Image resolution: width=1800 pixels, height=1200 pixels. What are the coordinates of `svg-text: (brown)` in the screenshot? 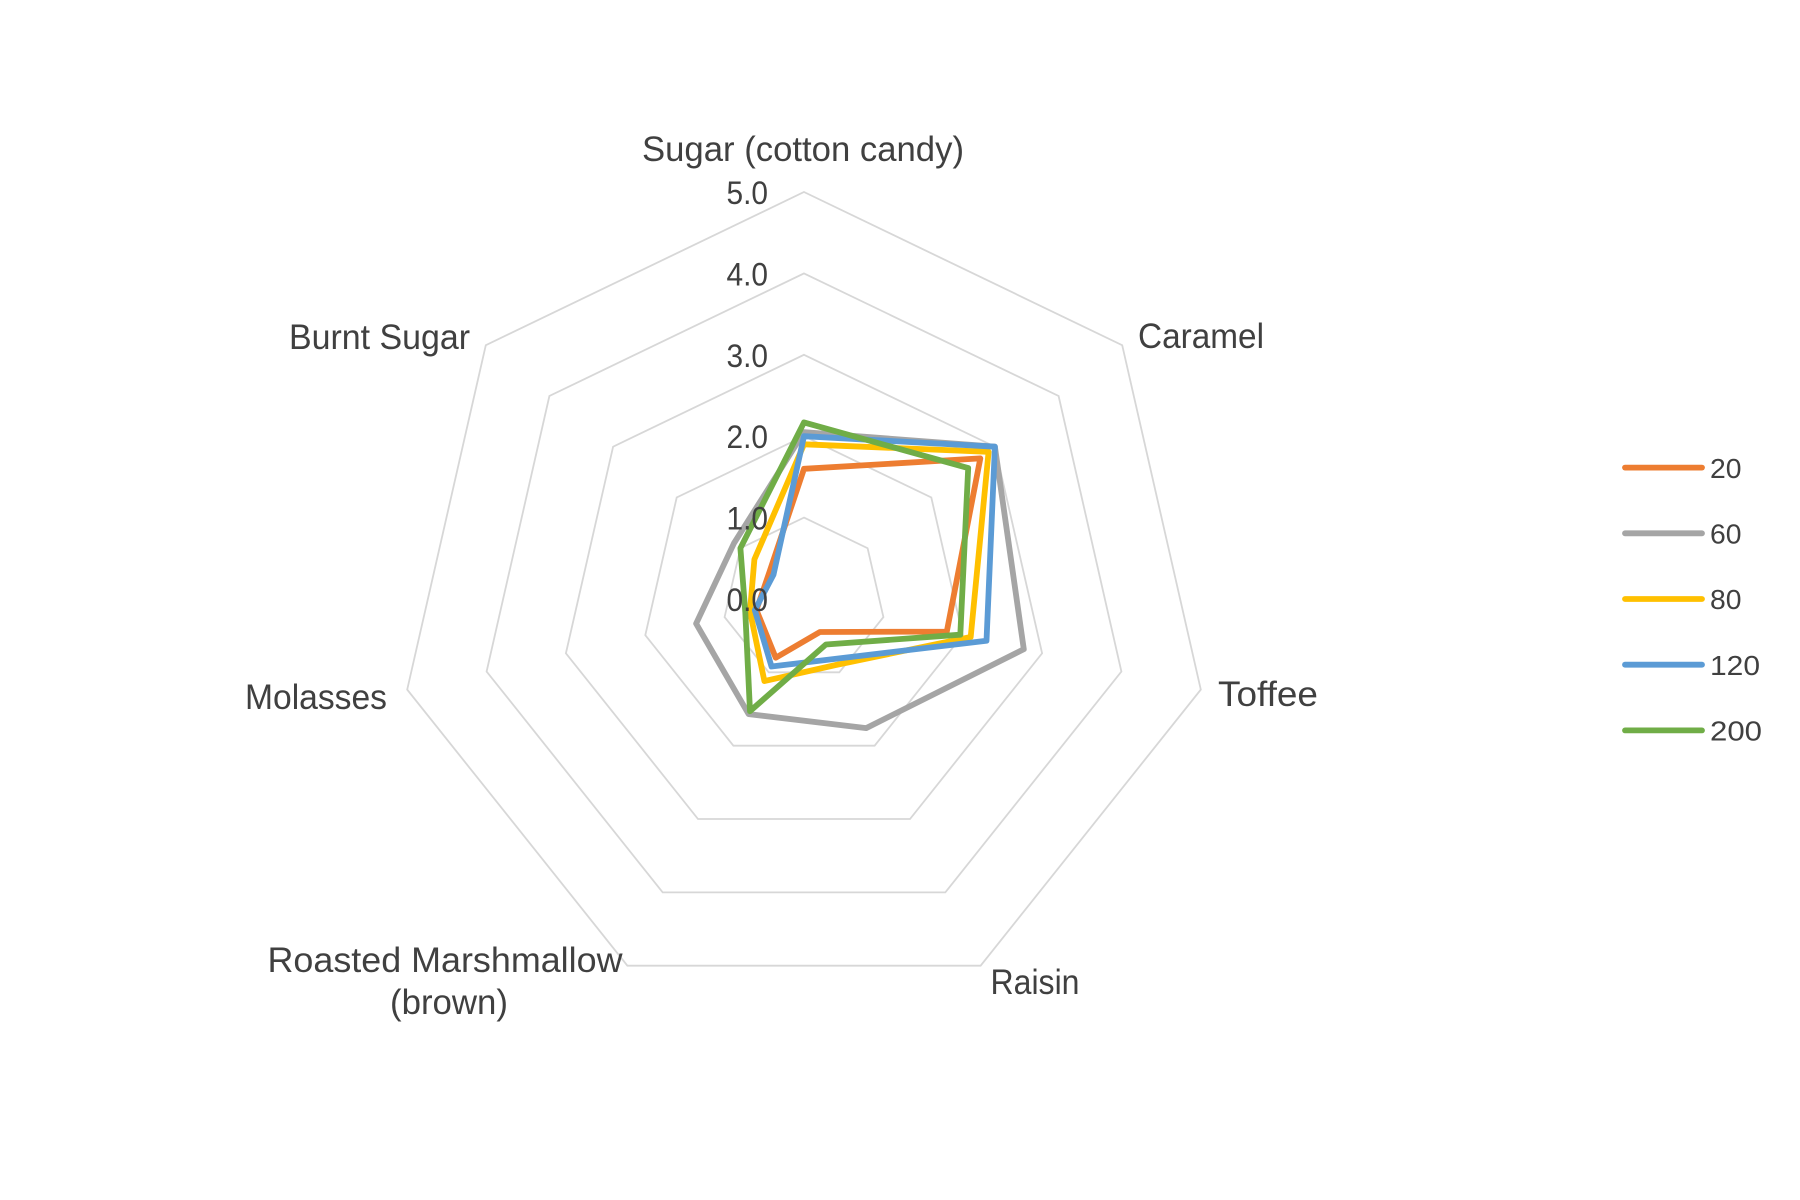 It's located at (449, 1002).